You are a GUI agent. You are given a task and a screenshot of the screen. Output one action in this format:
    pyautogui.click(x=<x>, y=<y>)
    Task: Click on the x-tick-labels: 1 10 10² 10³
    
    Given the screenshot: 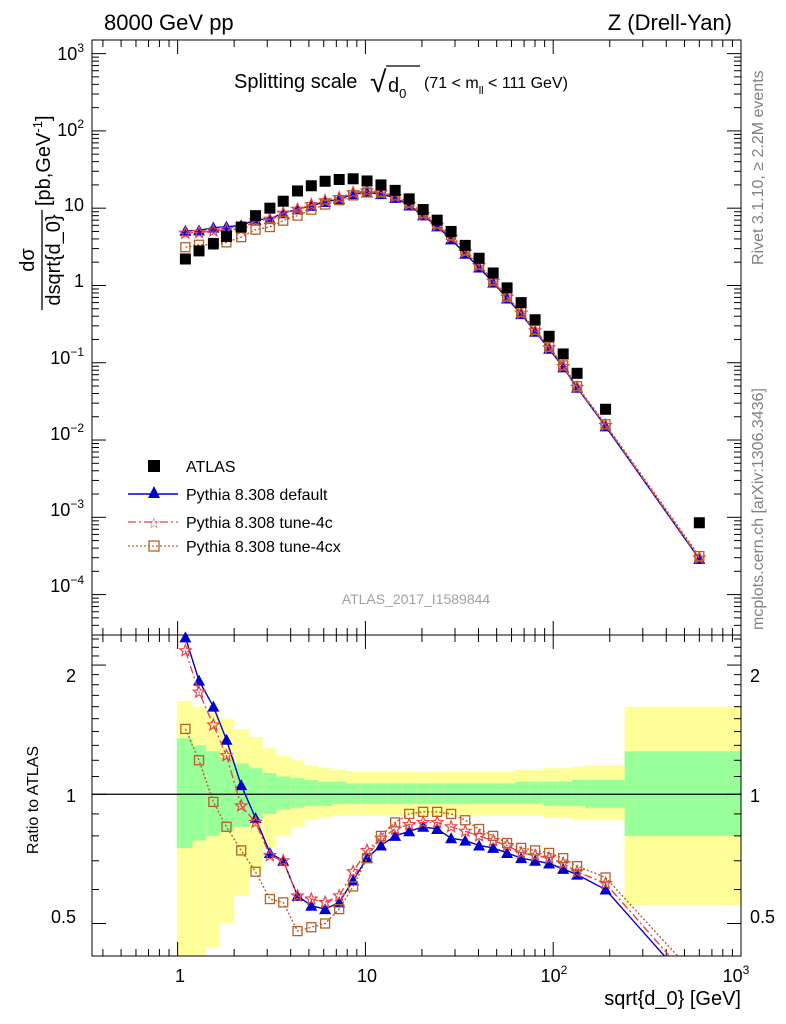 What is the action you would take?
    pyautogui.click(x=462, y=974)
    